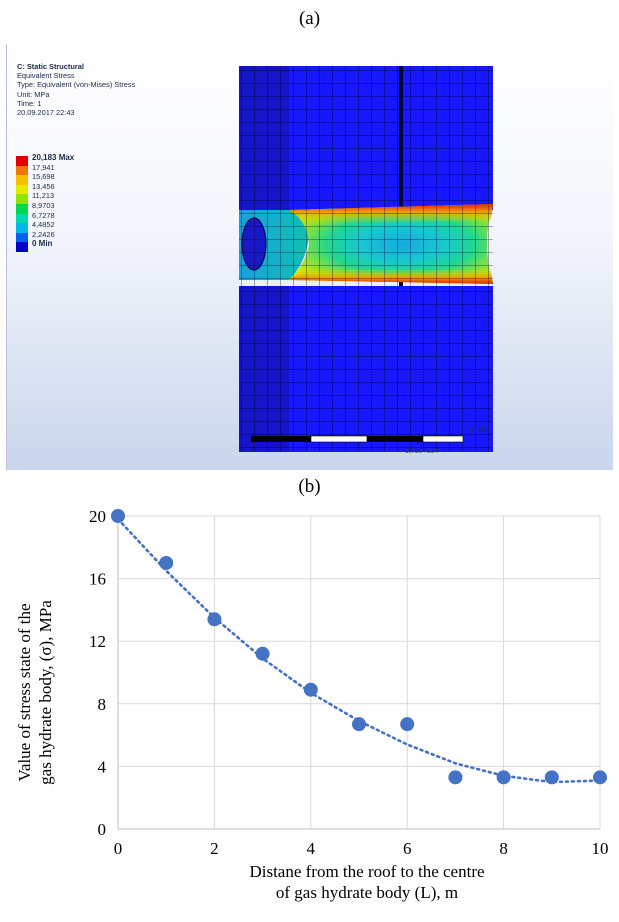 The image size is (619, 922). Describe the element at coordinates (214, 848) in the screenshot. I see `x-tick-label: 2` at that location.